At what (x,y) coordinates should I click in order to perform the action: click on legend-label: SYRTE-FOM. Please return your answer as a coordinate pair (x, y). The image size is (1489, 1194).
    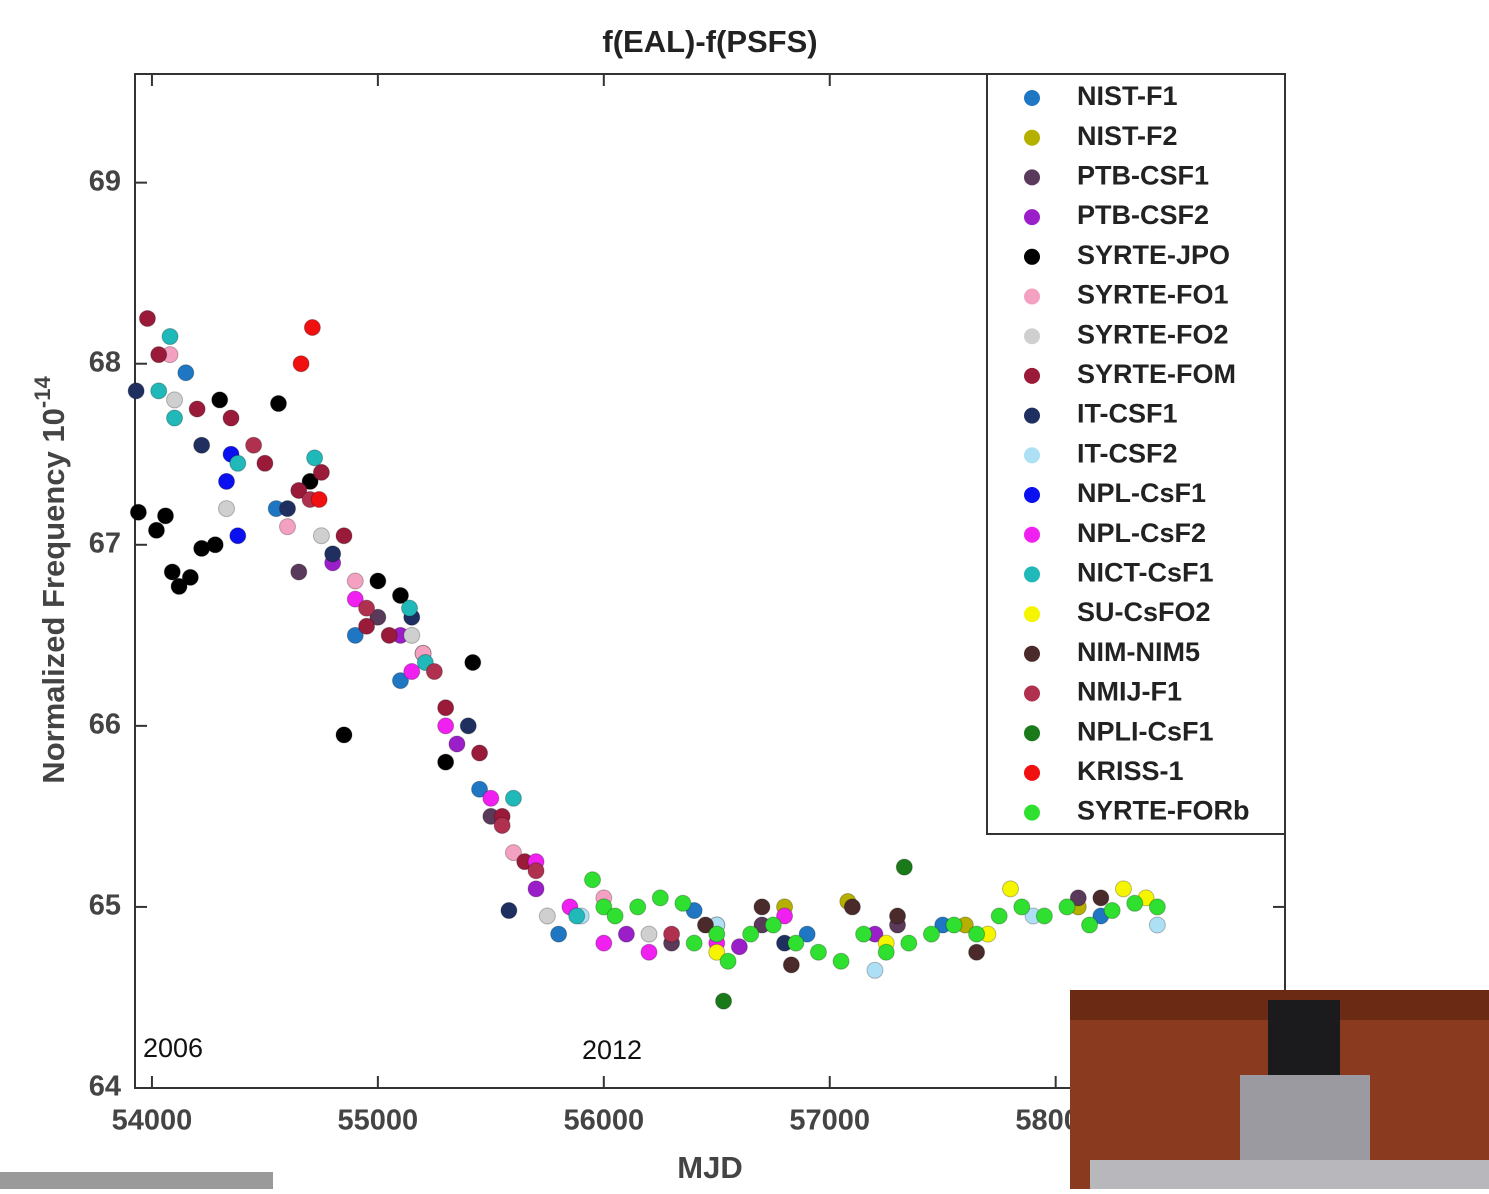
    Looking at the image, I should click on (1156, 374).